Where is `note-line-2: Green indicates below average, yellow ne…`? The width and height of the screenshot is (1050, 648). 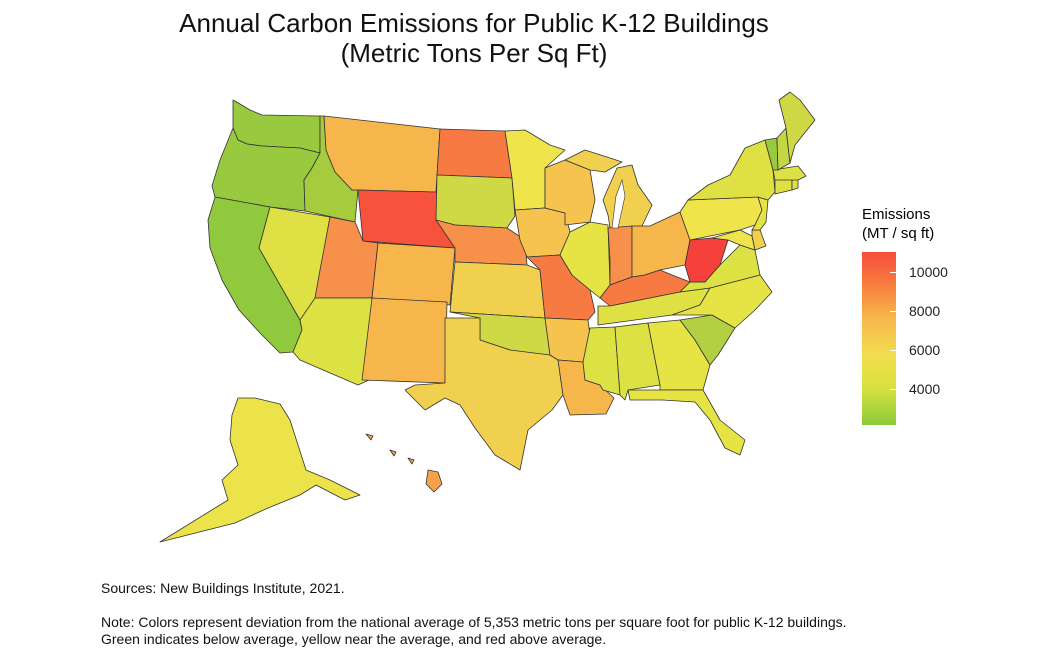
note-line-2: Green indicates below average, yellow ne… is located at coordinates (354, 639).